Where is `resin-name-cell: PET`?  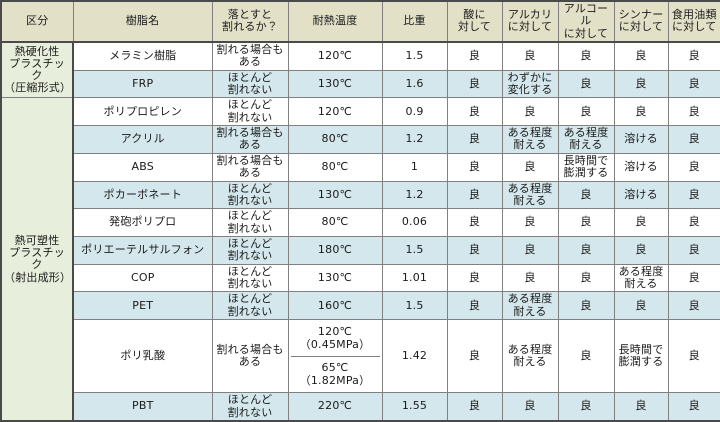
resin-name-cell: PET is located at coordinates (142, 306).